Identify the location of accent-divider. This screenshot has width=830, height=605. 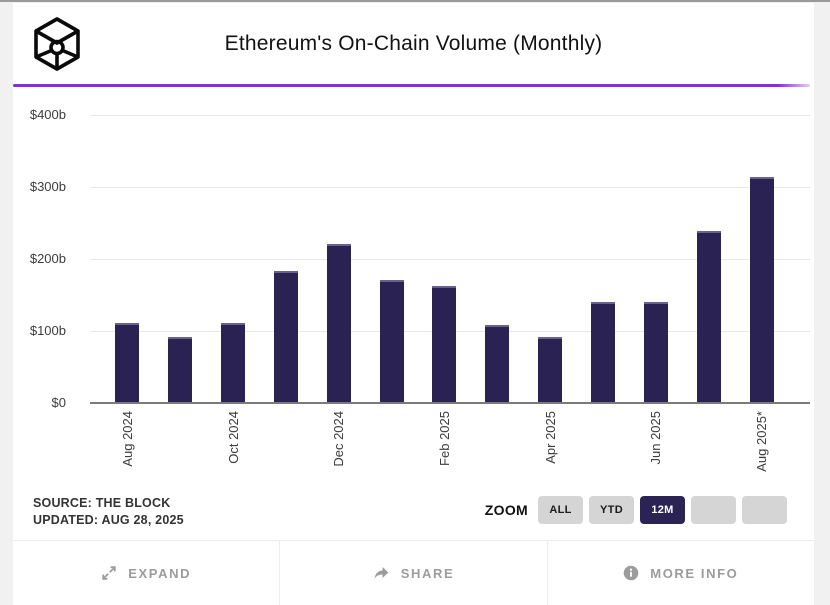
(411, 85).